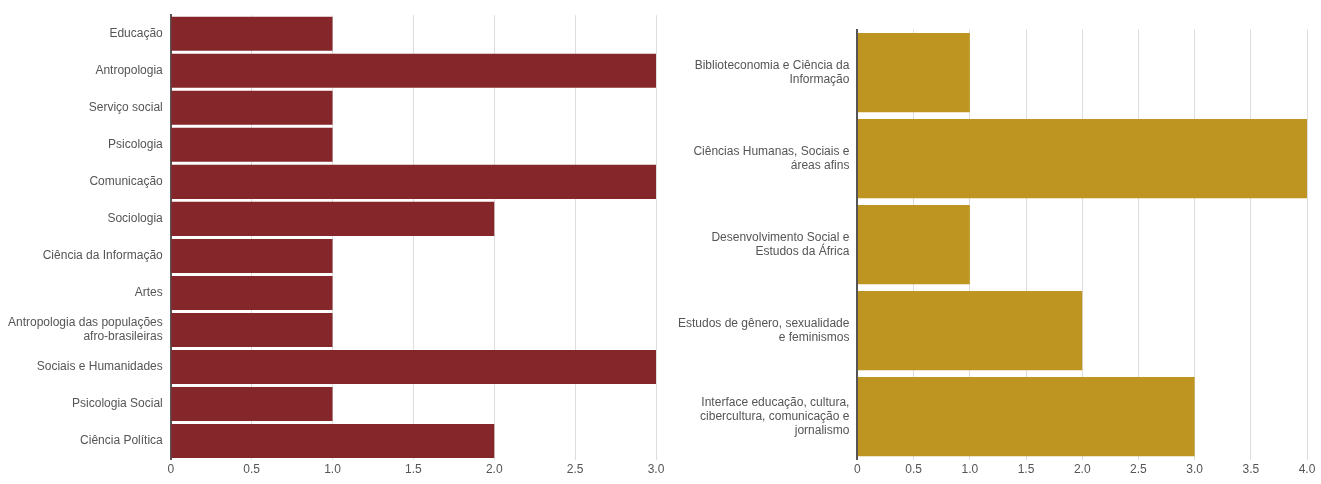 Image resolution: width=1321 pixels, height=484 pixels. Describe the element at coordinates (117, 403) in the screenshot. I see `y-tick-label: Psicologia Social` at that location.